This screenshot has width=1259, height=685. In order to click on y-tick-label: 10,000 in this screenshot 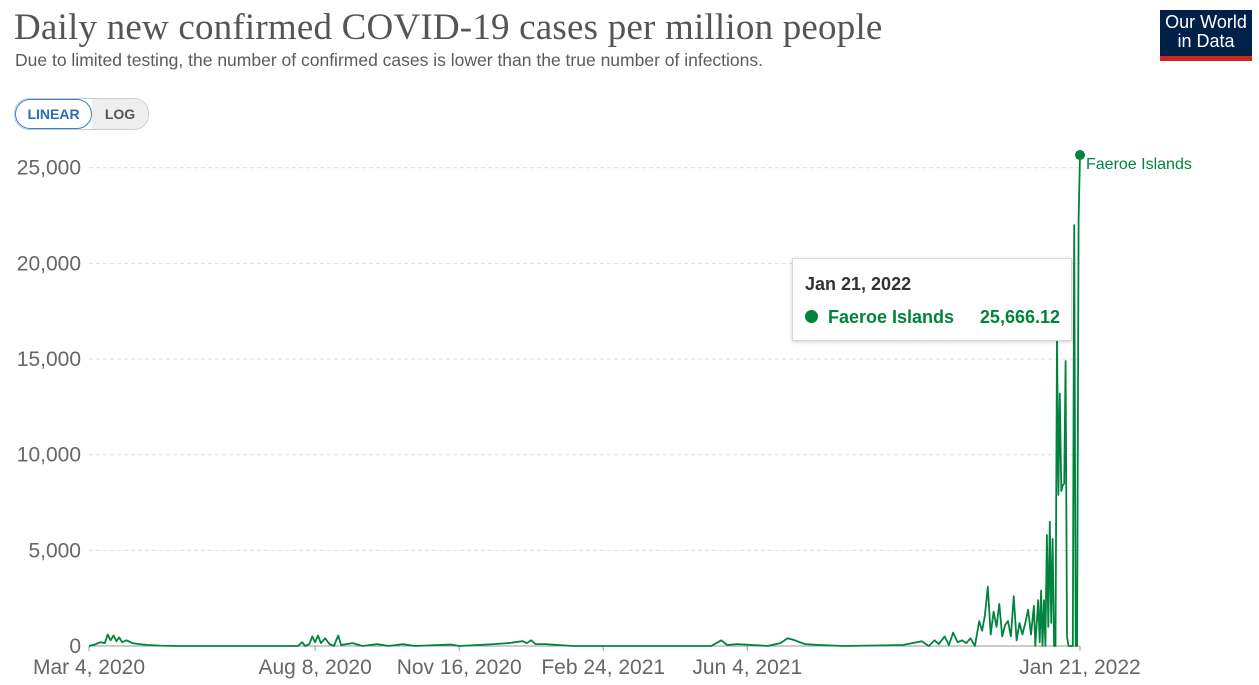, I will do `click(49, 455)`.